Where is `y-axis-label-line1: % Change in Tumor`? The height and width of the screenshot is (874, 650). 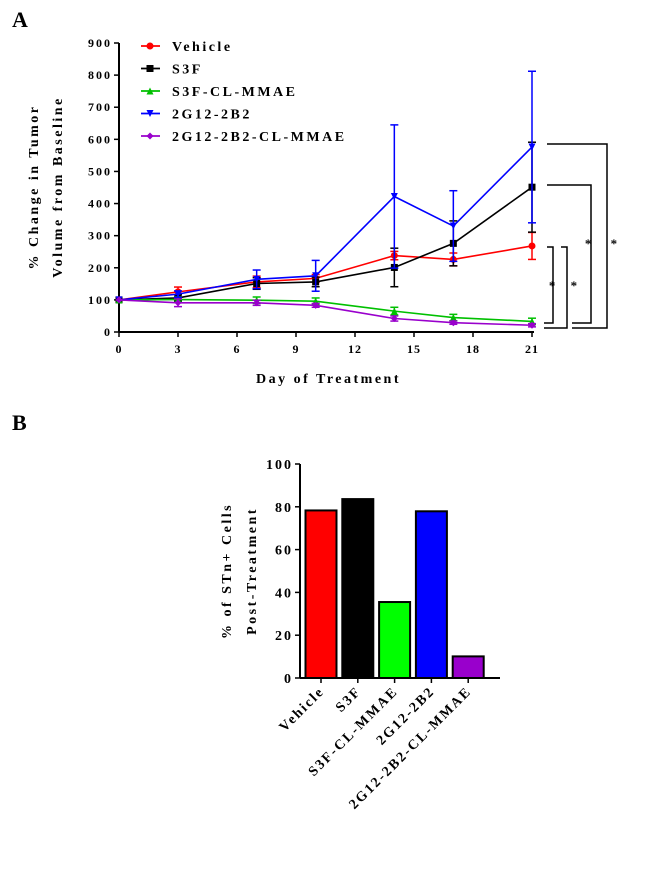 y-axis-label-line1: % Change in Tumor is located at coordinates (34, 186).